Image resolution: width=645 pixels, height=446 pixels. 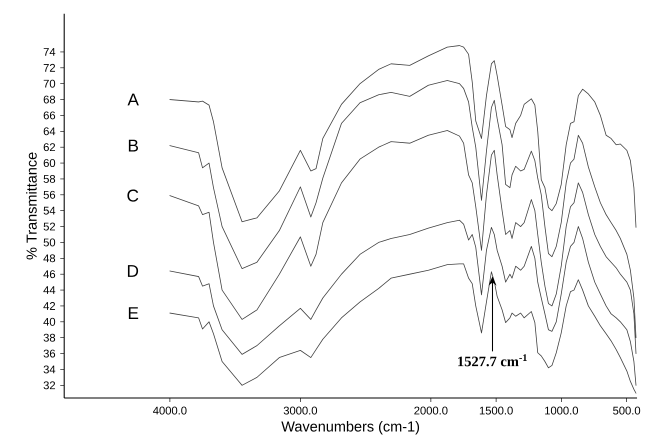 What do you see at coordinates (496, 410) in the screenshot?
I see `x-tick-label: 1500.0` at bounding box center [496, 410].